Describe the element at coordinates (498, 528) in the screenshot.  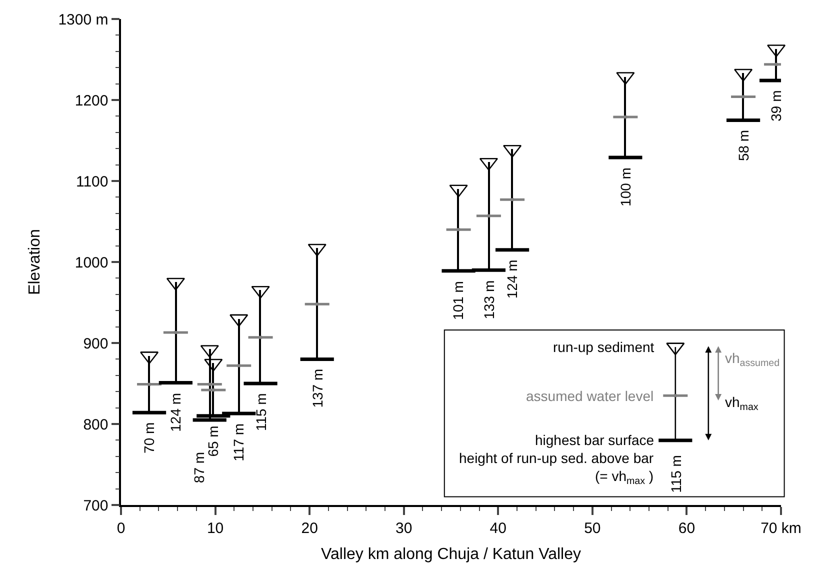
I see `x-tick-label: 40` at that location.